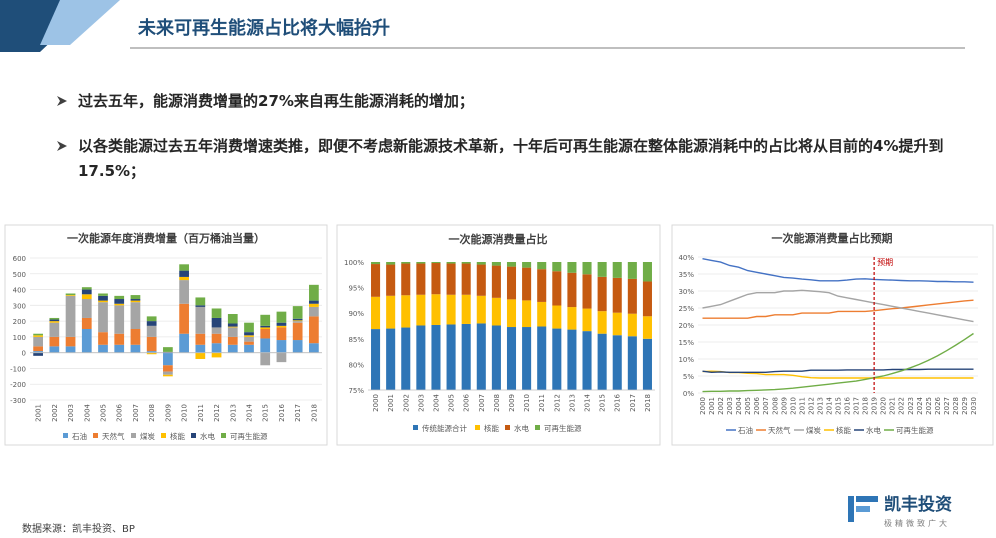 Image resolution: width=996 pixels, height=538 pixels. I want to click on x-tick-label: 2012, so click(557, 403).